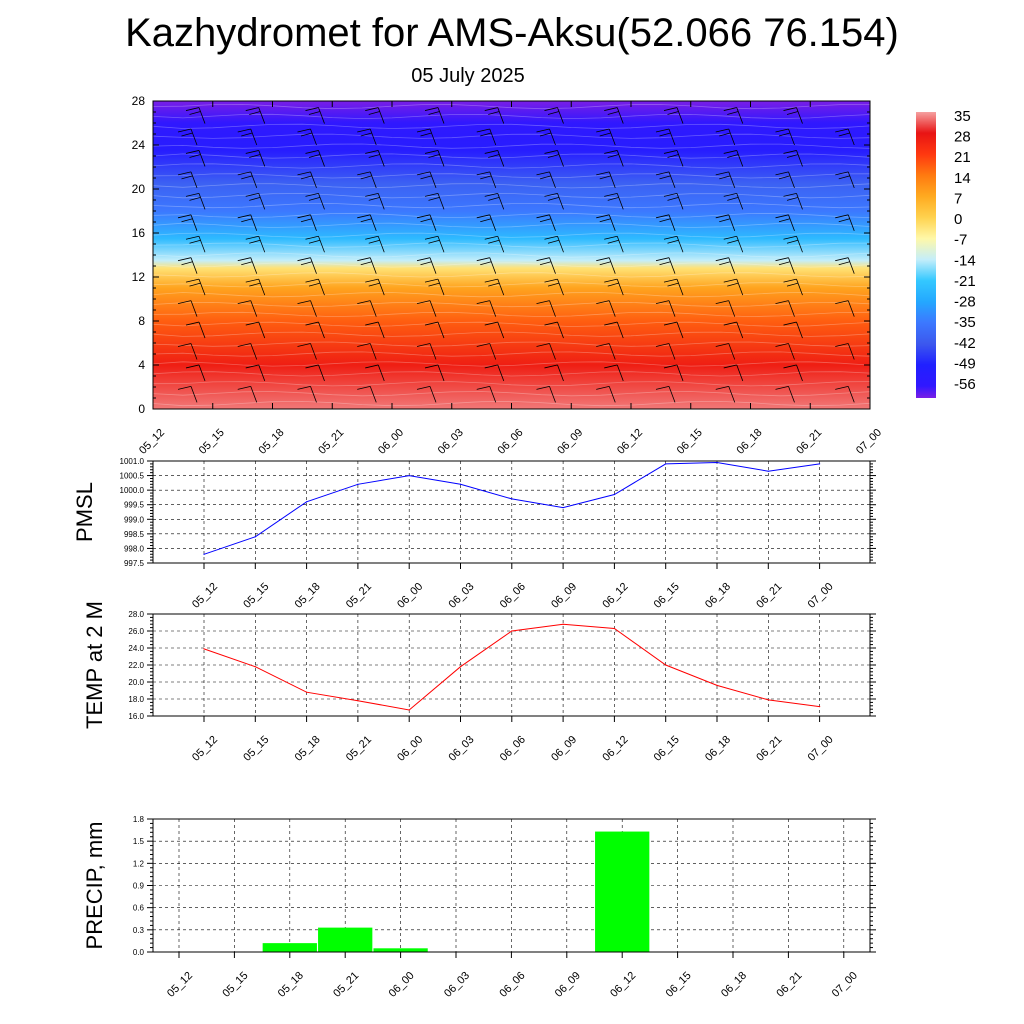  What do you see at coordinates (821, 749) in the screenshot?
I see `x-tick-label: 07_00` at bounding box center [821, 749].